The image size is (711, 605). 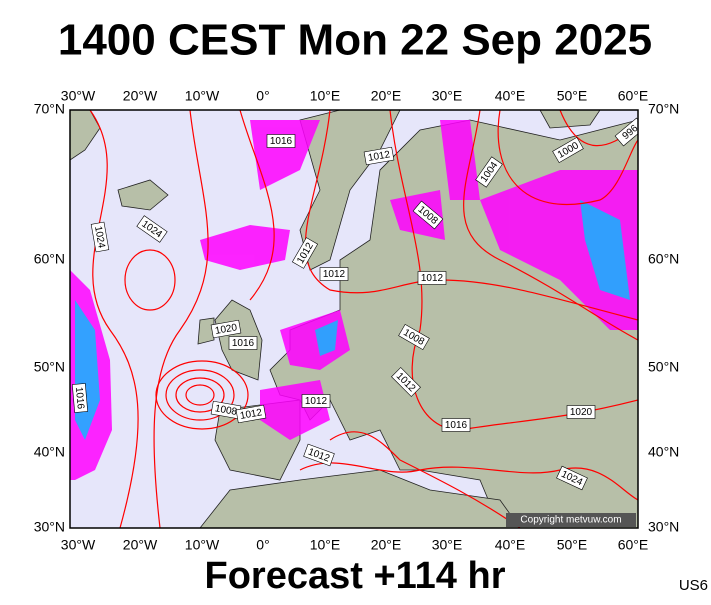 I want to click on top-longitude-label: 30°W, so click(x=78, y=96).